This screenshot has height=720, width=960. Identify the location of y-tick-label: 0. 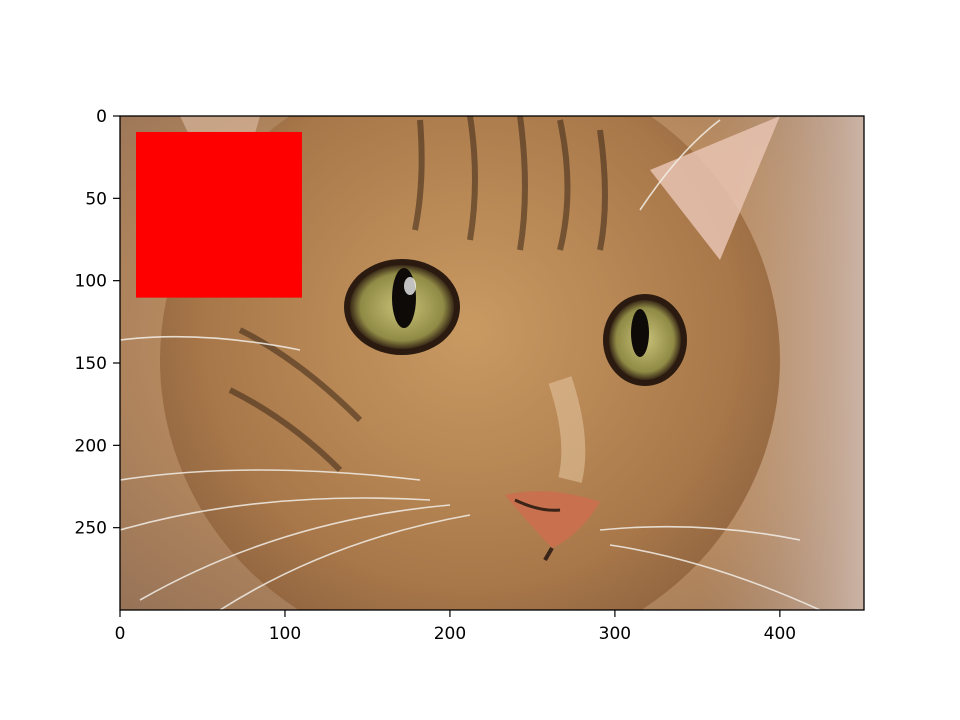
(101, 117).